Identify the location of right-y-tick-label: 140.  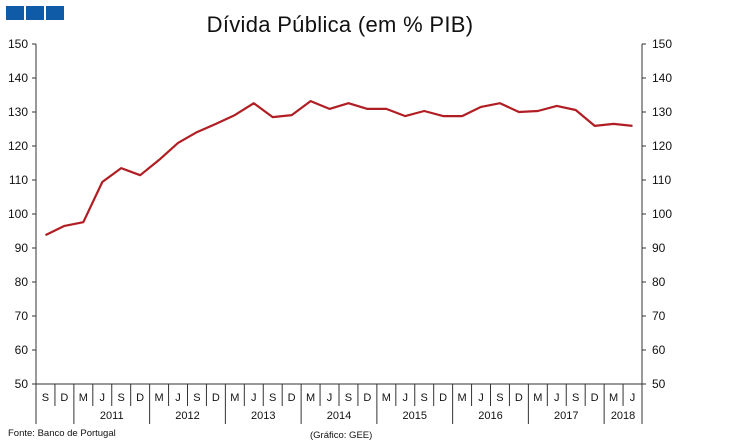
(662, 78).